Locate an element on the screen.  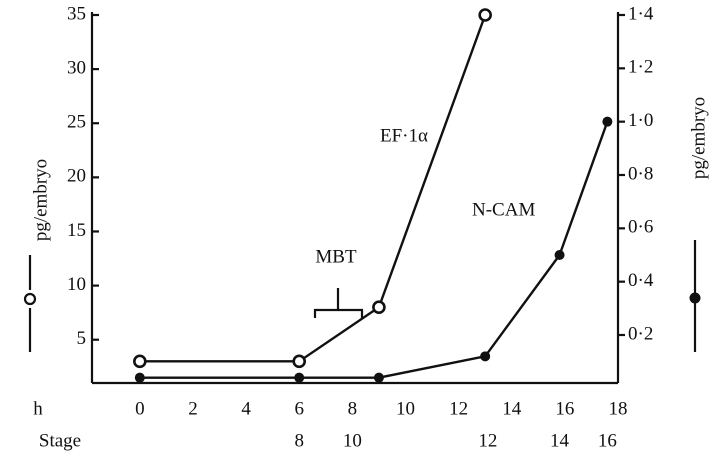
y2-tick-label: 0·8 is located at coordinates (640, 173).